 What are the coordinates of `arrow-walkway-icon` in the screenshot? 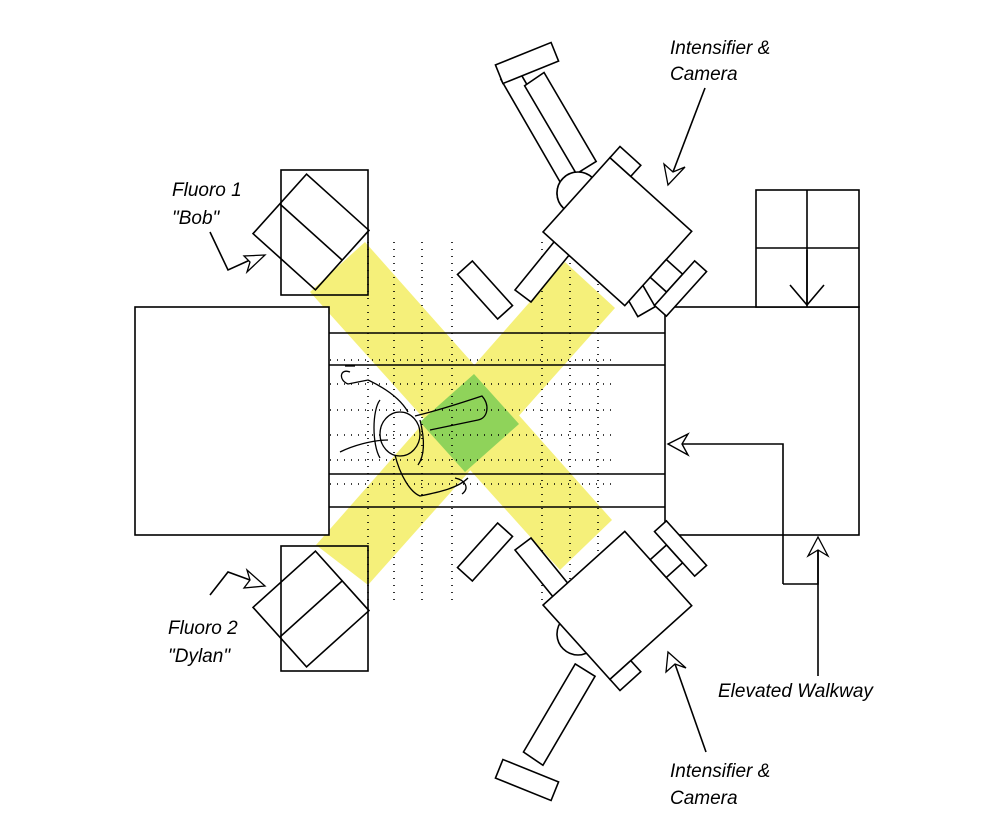 It's located at (818, 546).